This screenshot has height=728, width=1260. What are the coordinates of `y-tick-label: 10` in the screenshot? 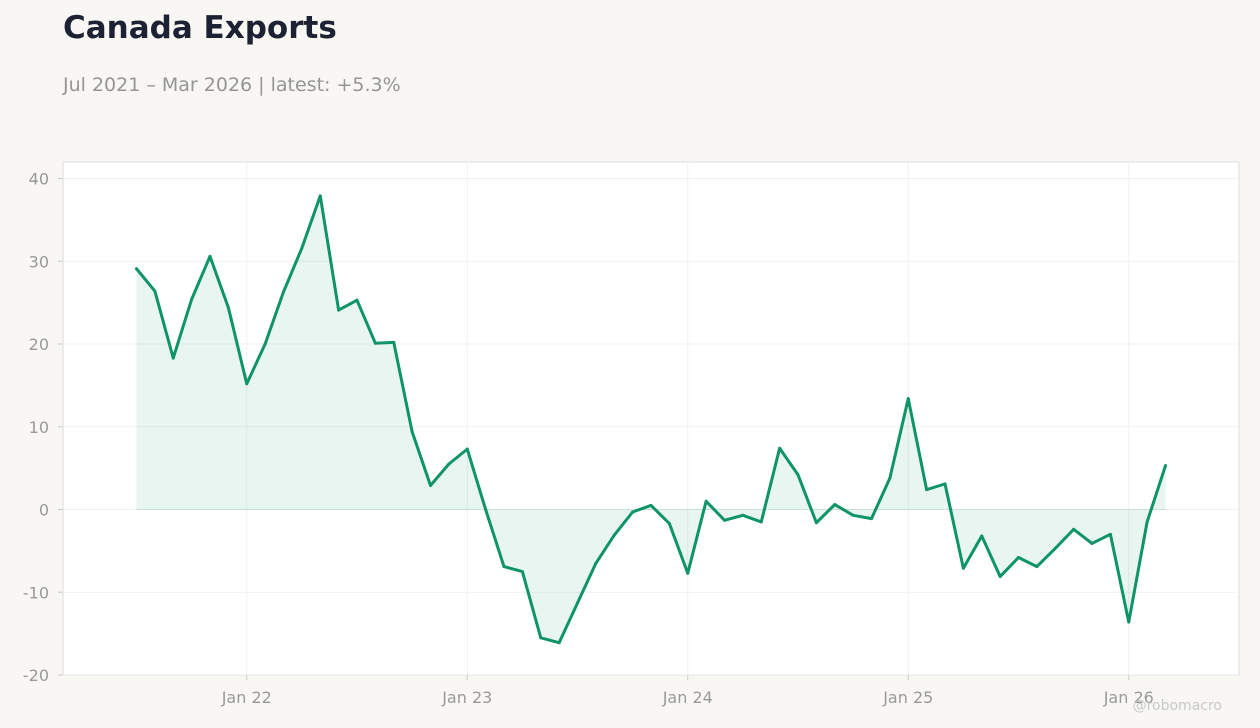 It's located at (39, 427).